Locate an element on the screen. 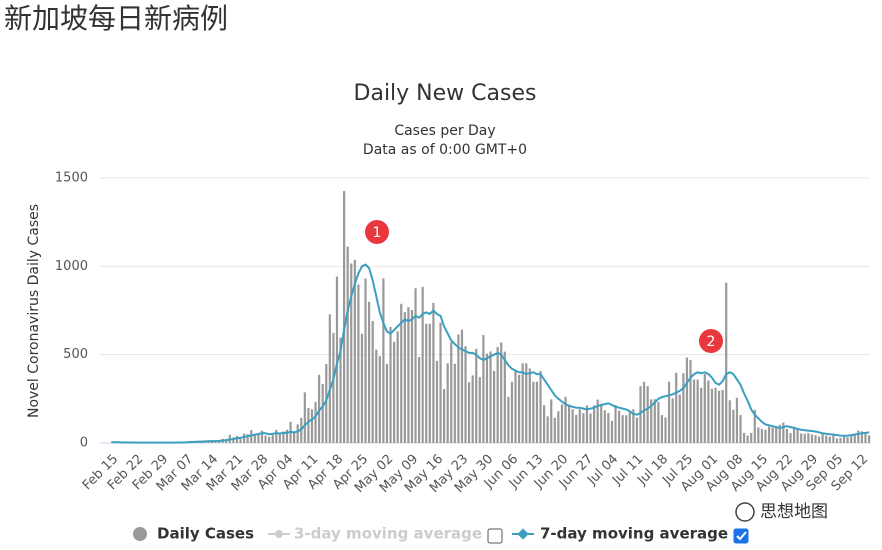  watermark-icon is located at coordinates (745, 512).